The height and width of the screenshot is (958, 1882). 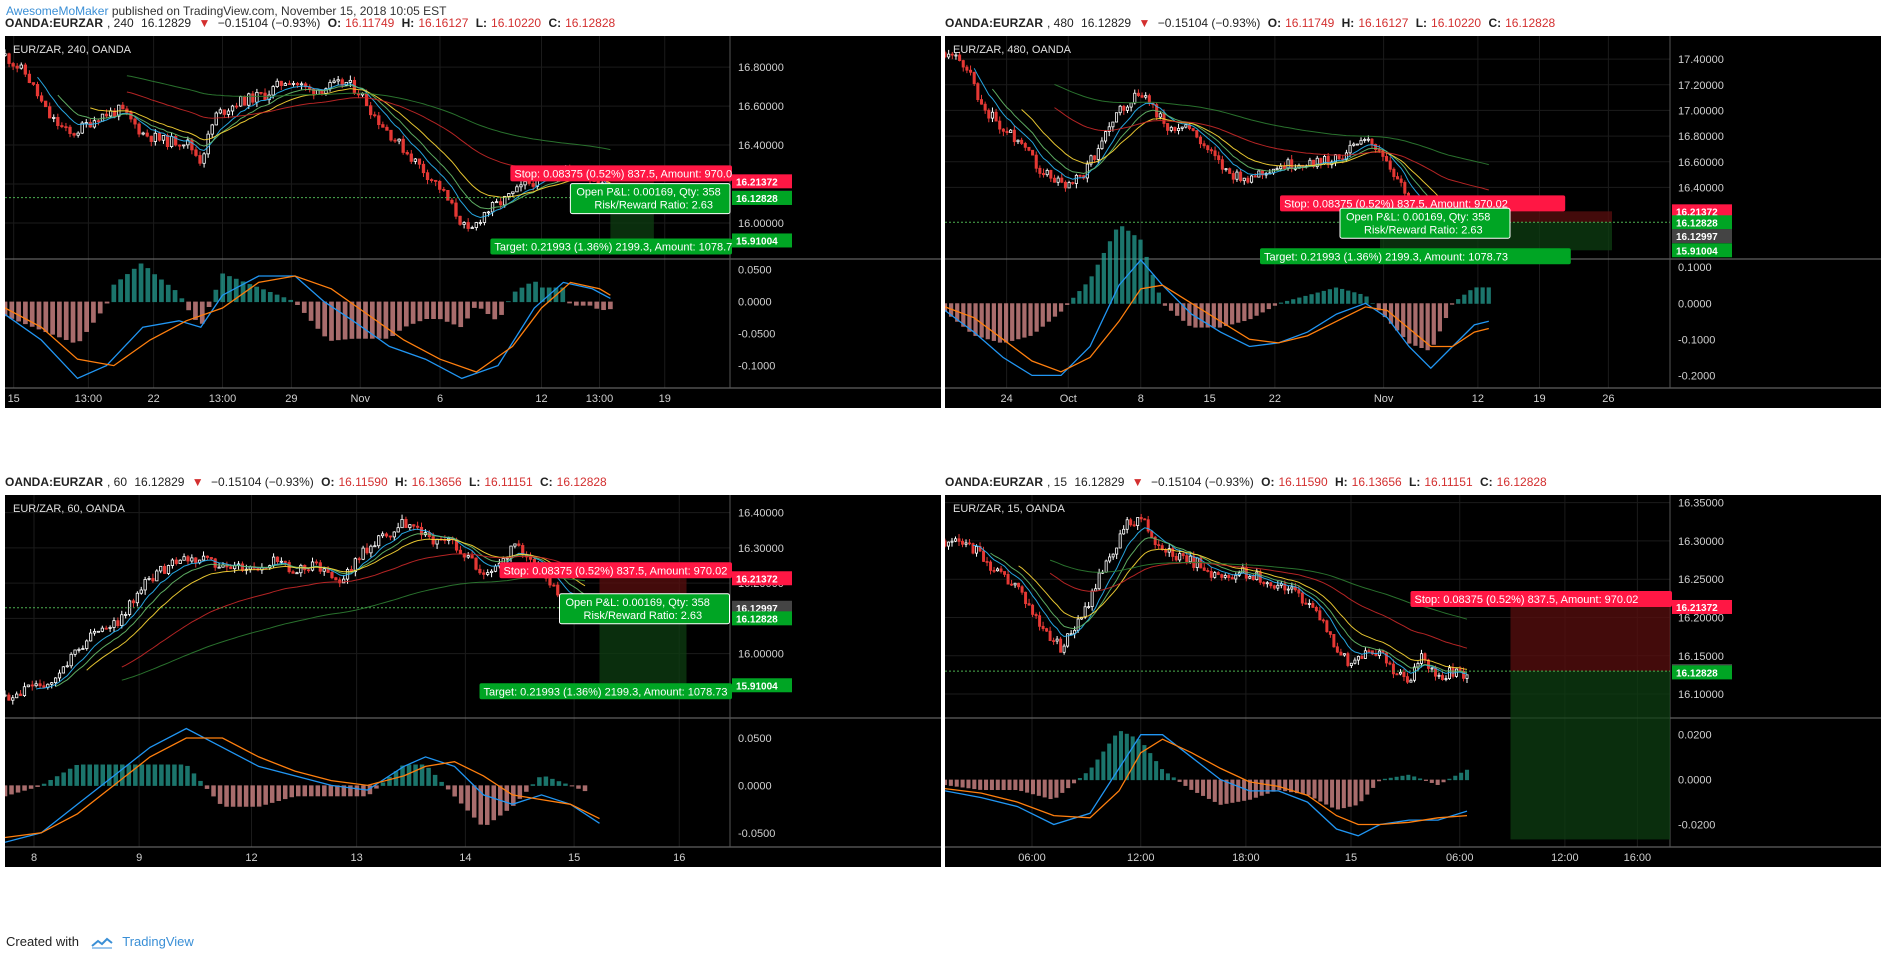 I want to click on time-tick-label: 29, so click(x=291, y=399).